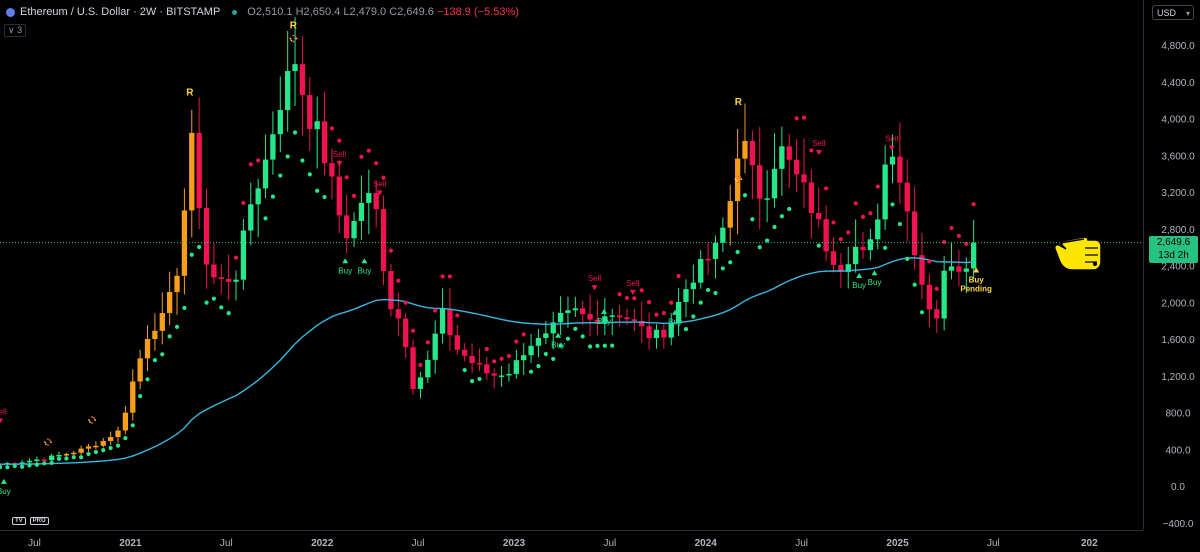 The image size is (1200, 552). Describe the element at coordinates (1173, 249) in the screenshot. I see `last-price-label: 2,649.6 13d 2h` at that location.